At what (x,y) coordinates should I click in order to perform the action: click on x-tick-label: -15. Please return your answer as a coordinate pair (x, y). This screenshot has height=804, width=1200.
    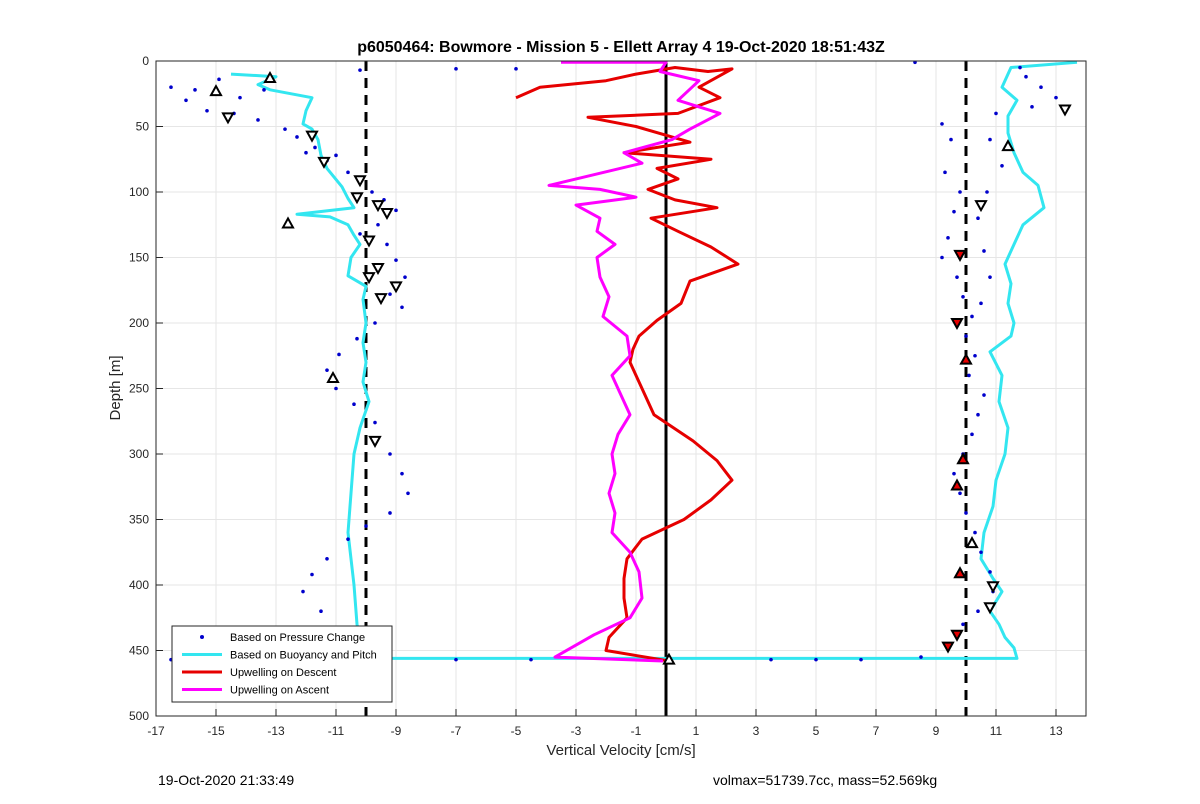
    Looking at the image, I should click on (216, 731).